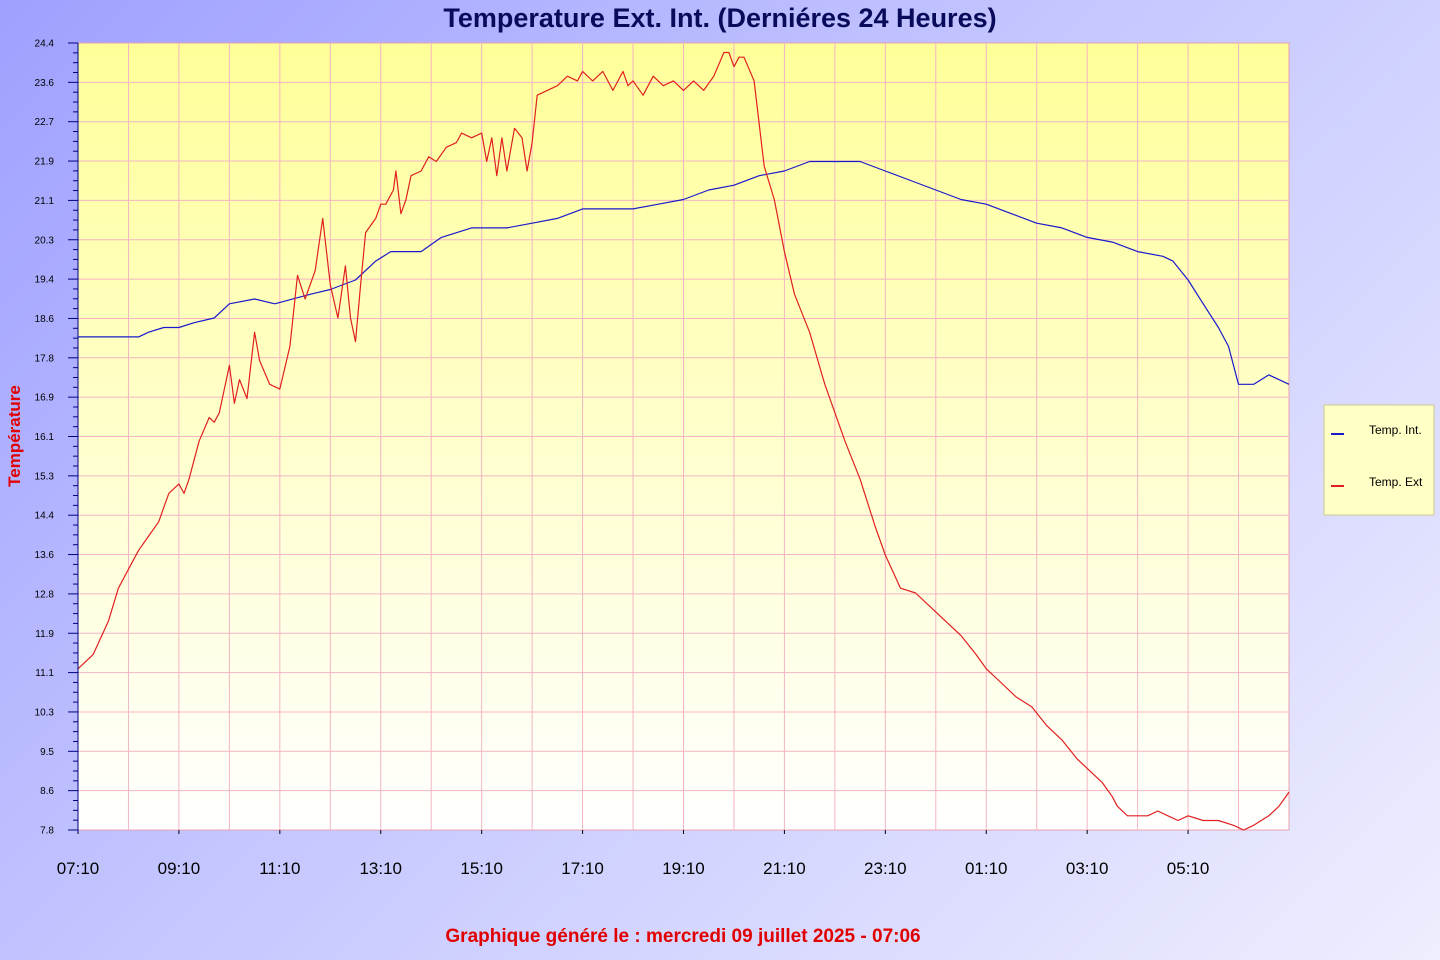 The height and width of the screenshot is (960, 1440). What do you see at coordinates (45, 555) in the screenshot?
I see `y-tick-label: 13.6` at bounding box center [45, 555].